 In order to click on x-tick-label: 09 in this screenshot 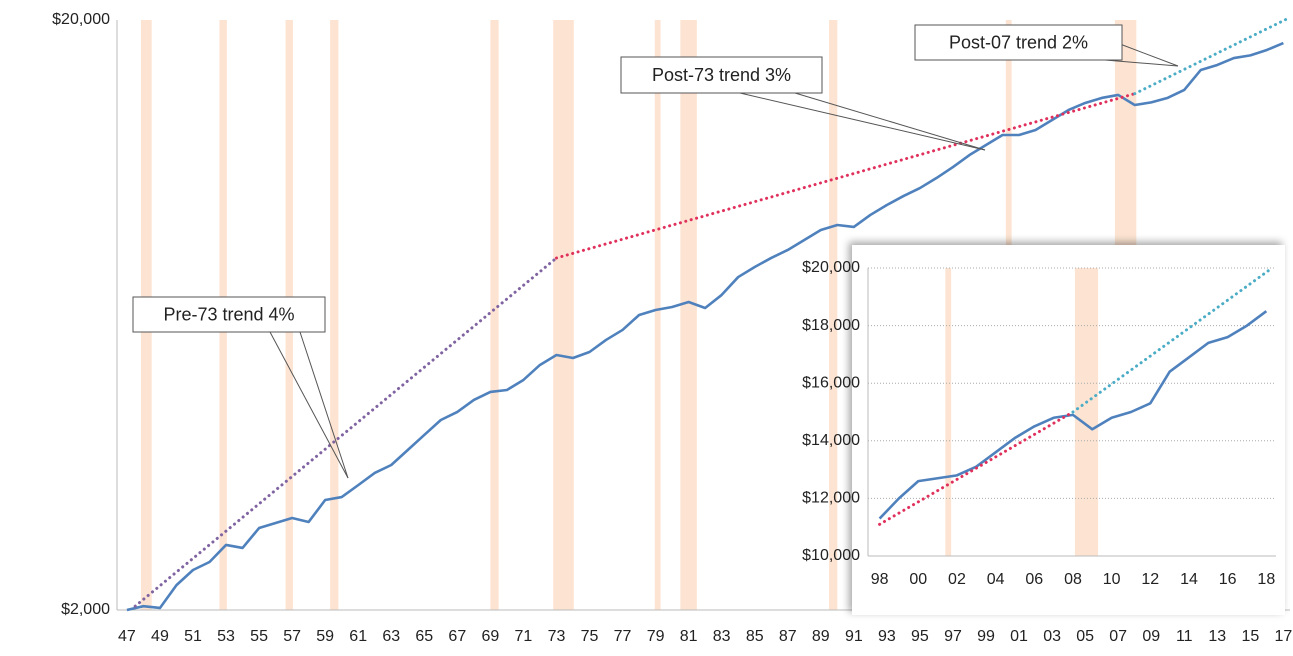, I will do `click(1151, 636)`.